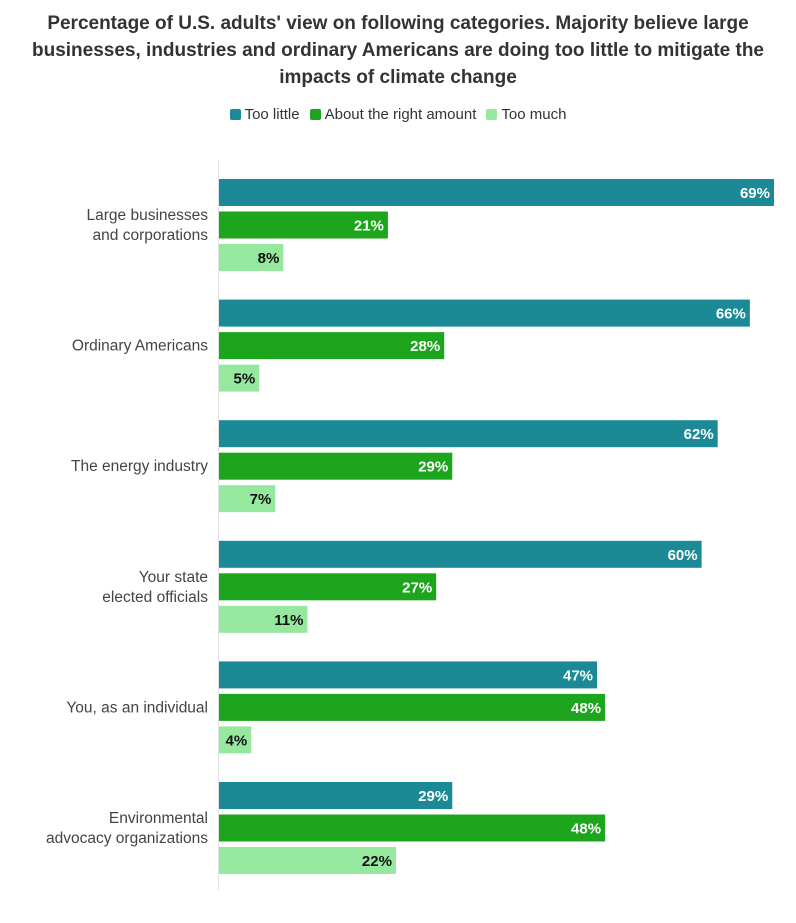 The image size is (796, 923). What do you see at coordinates (369, 226) in the screenshot?
I see `data-label: 21%` at bounding box center [369, 226].